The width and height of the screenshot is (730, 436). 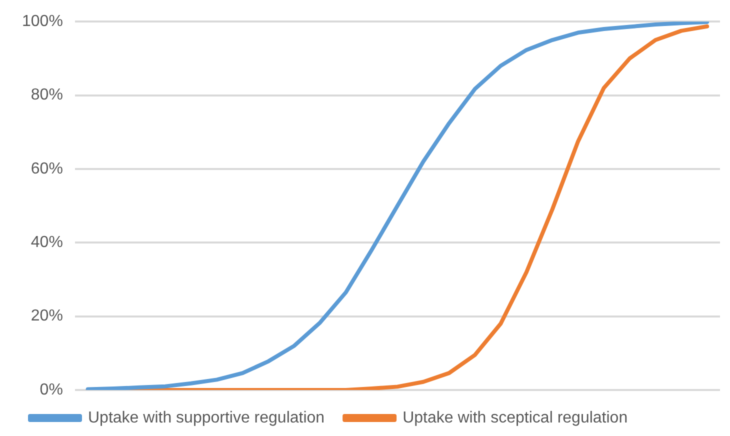 What do you see at coordinates (206, 417) in the screenshot?
I see `legend-label: Uptake with supportive regulation` at bounding box center [206, 417].